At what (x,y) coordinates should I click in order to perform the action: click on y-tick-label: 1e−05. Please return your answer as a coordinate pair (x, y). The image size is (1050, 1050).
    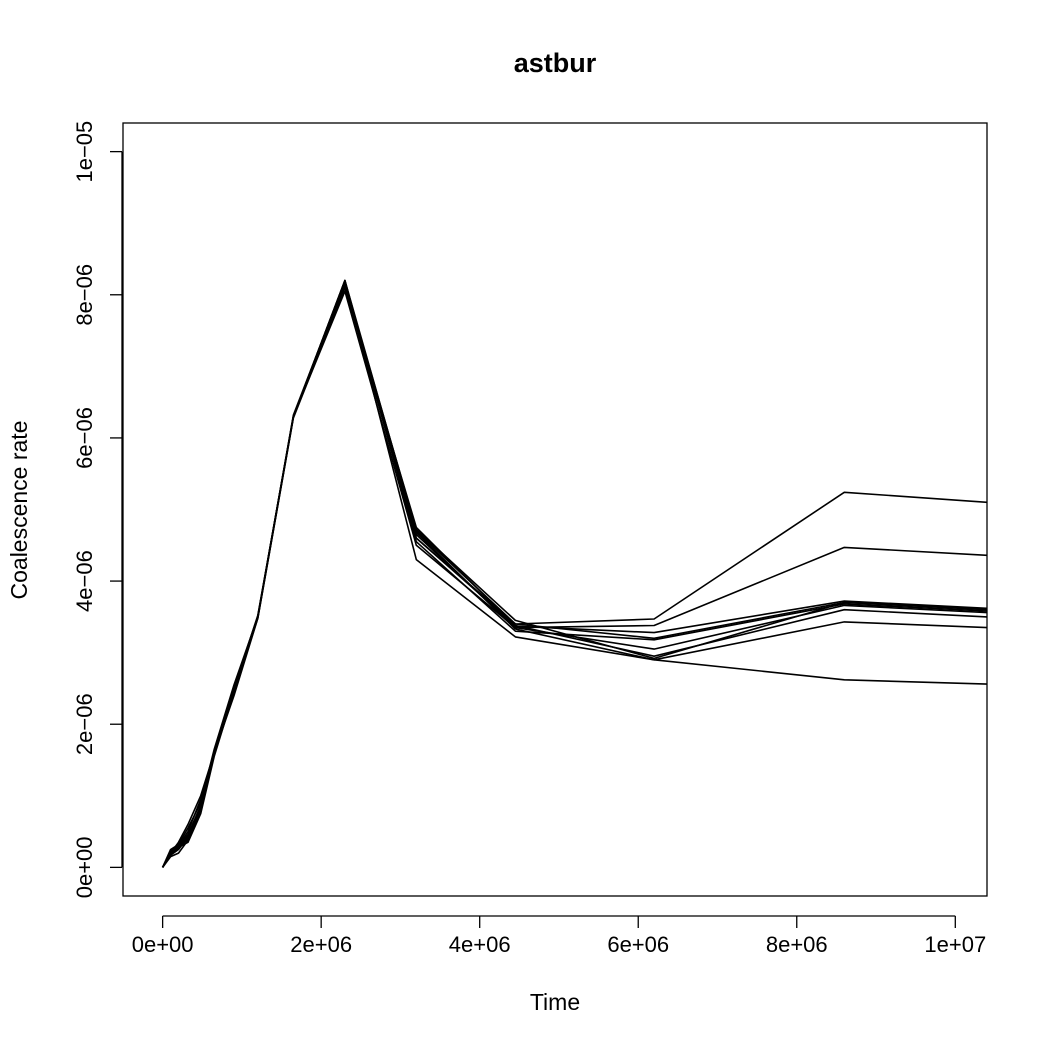
    Looking at the image, I should click on (84, 152).